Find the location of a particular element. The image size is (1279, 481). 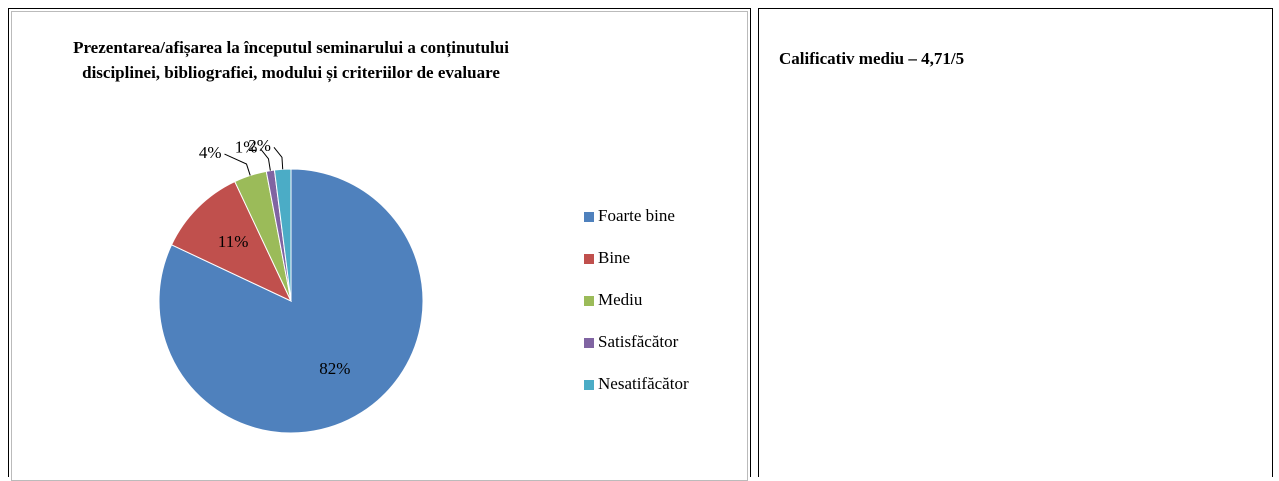

legend-label: Nesatifăcător is located at coordinates (643, 383).